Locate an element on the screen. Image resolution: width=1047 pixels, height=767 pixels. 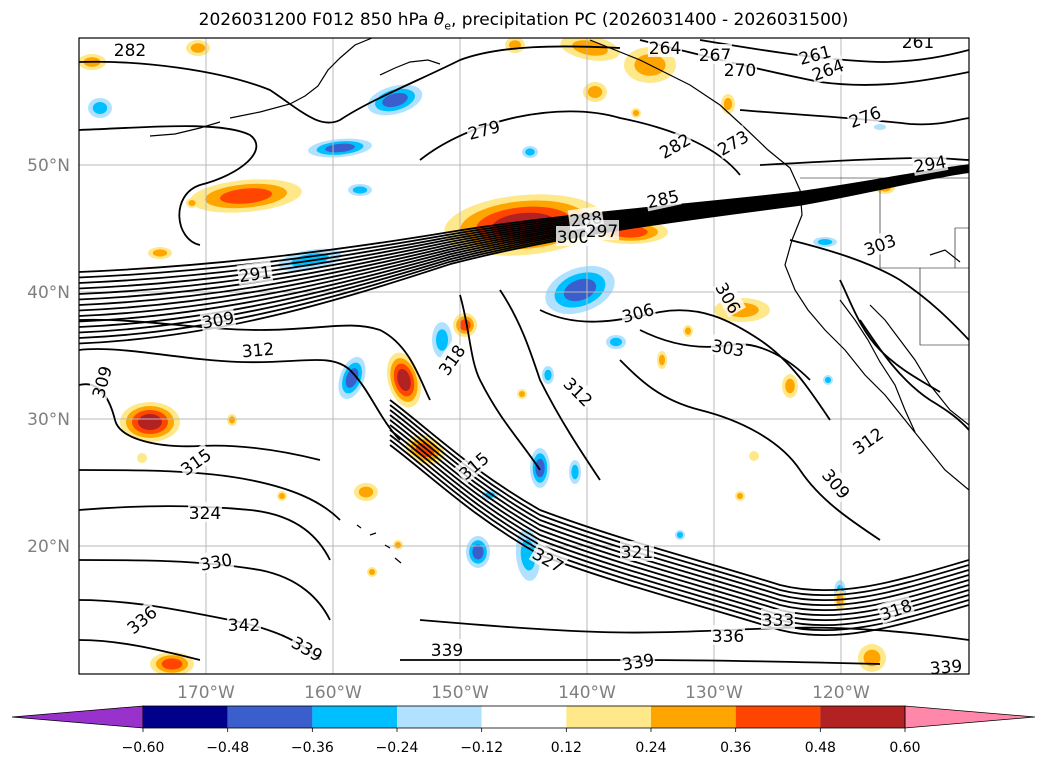
contour-label-text: 312 is located at coordinates (258, 351).